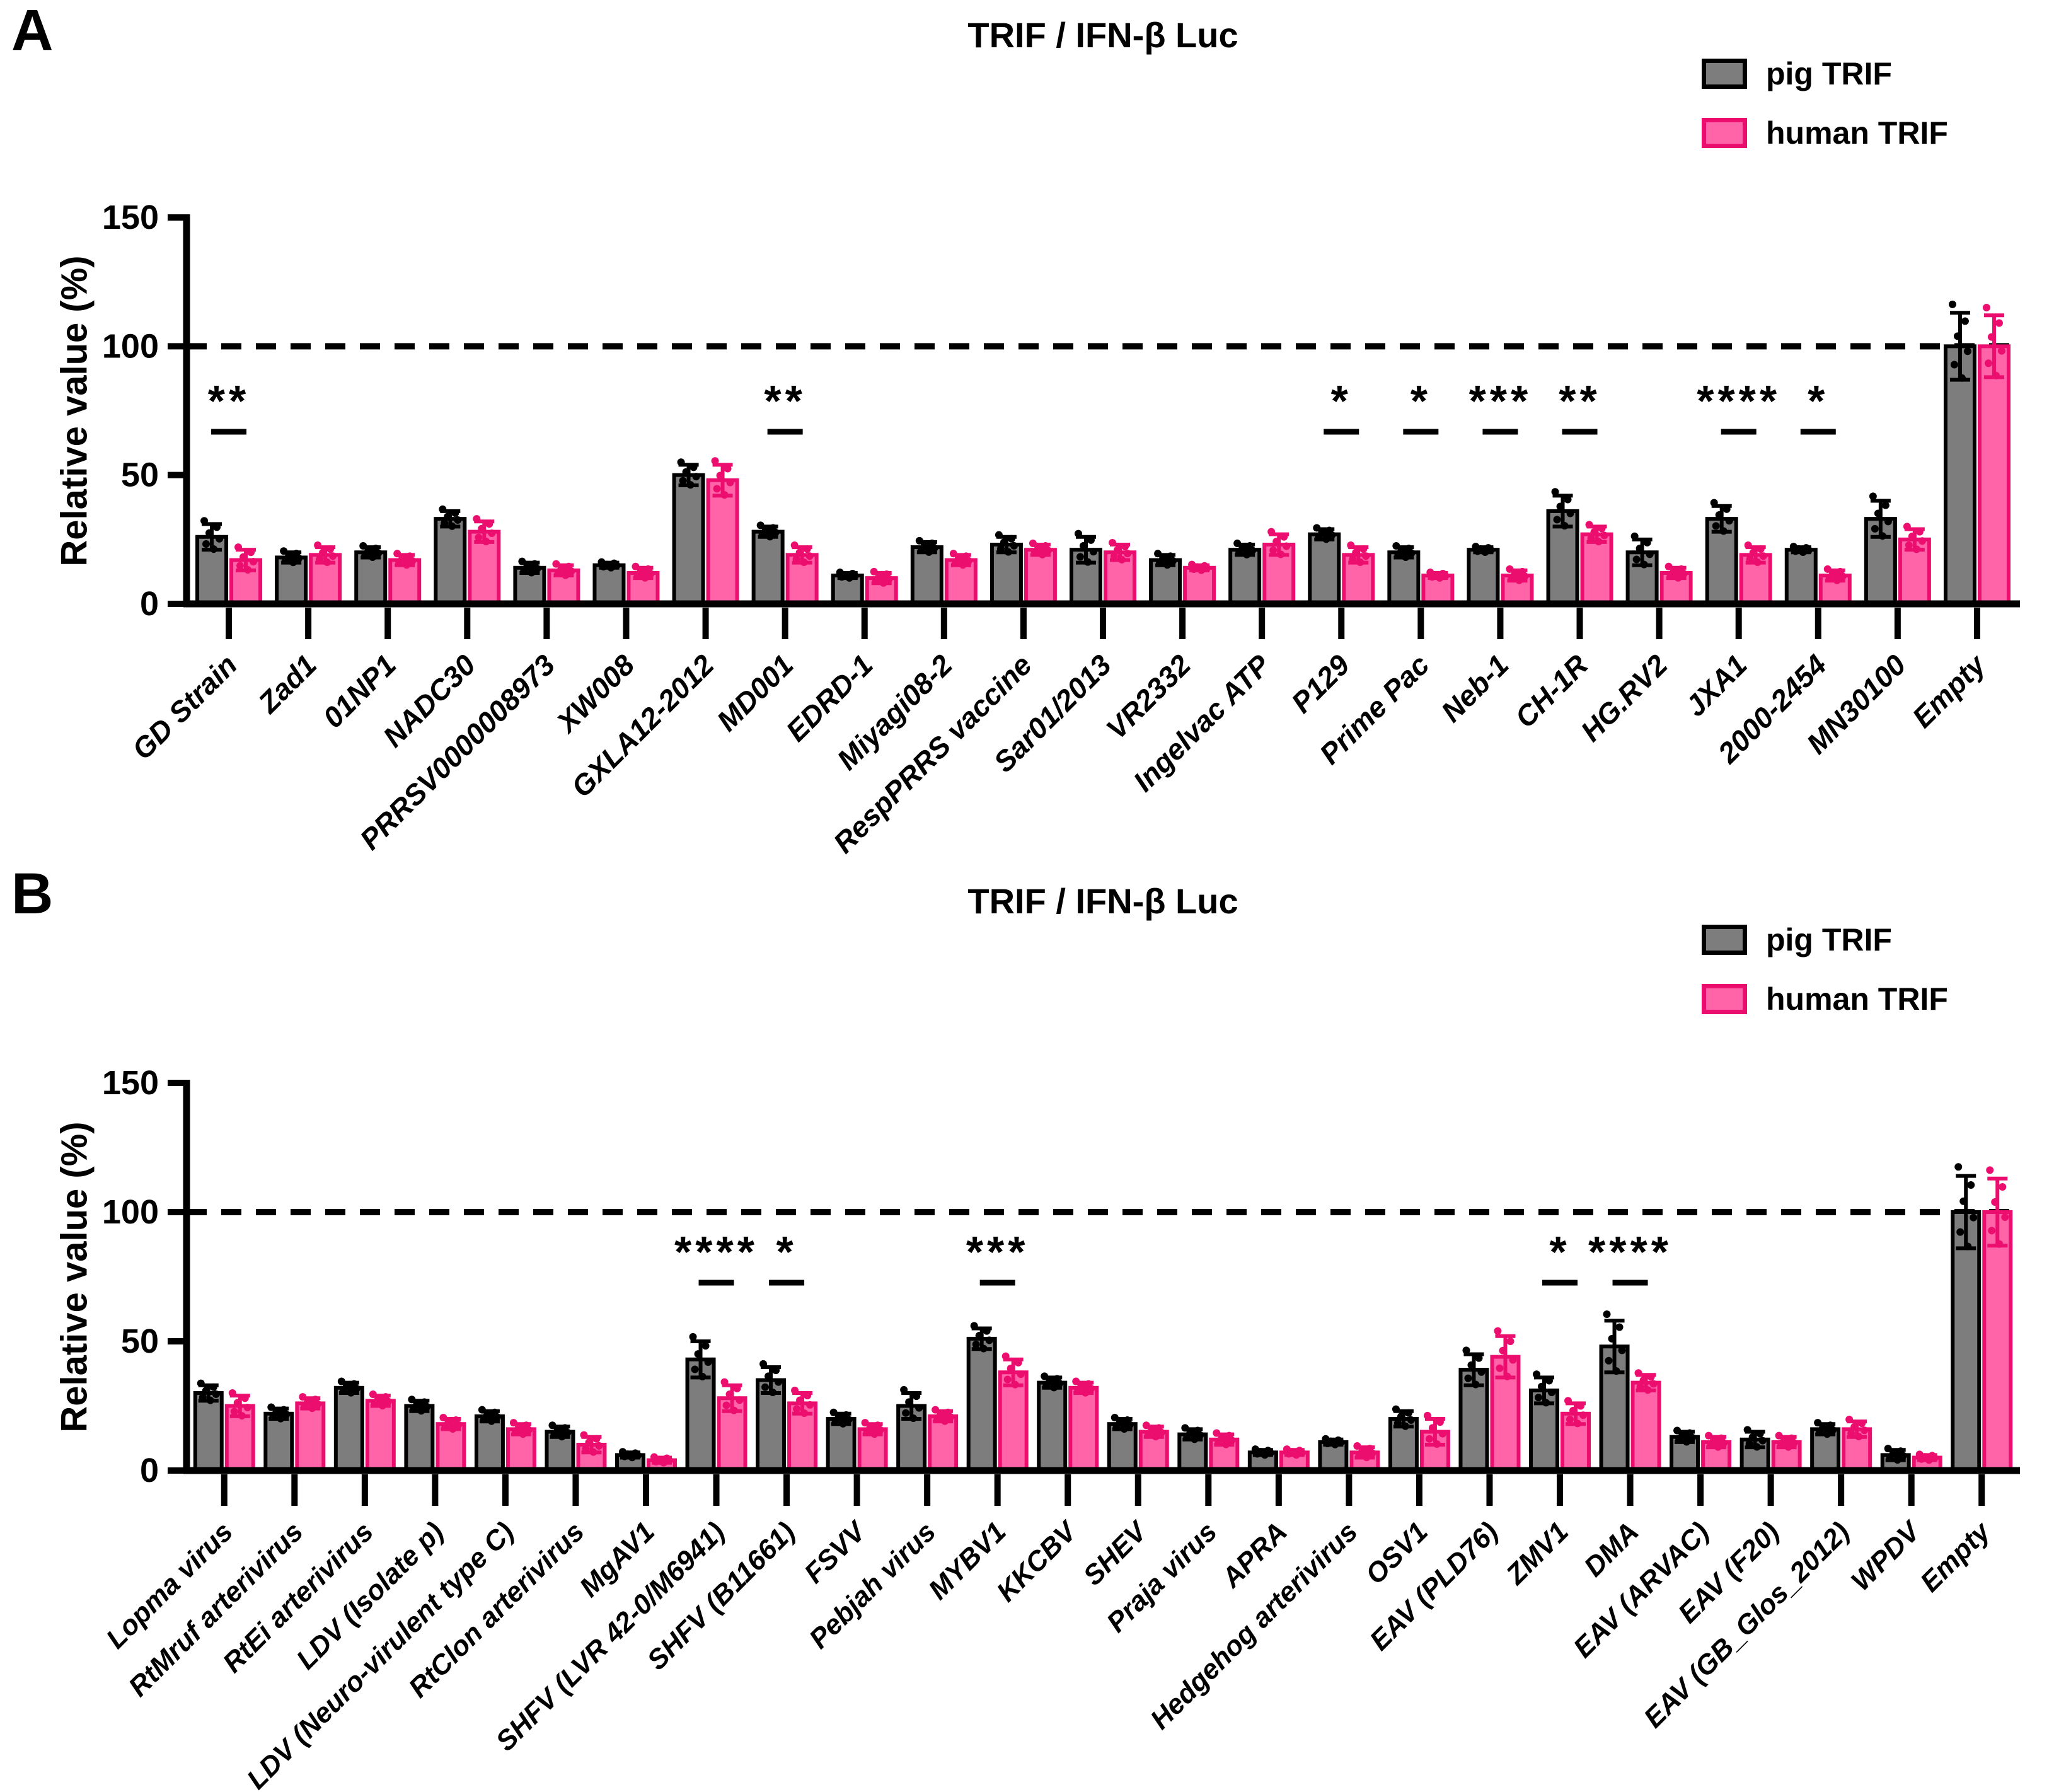 Image resolution: width=2054 pixels, height=1792 pixels. Describe the element at coordinates (1624, 698) in the screenshot. I see `x-category-label: HG.RV2` at that location.